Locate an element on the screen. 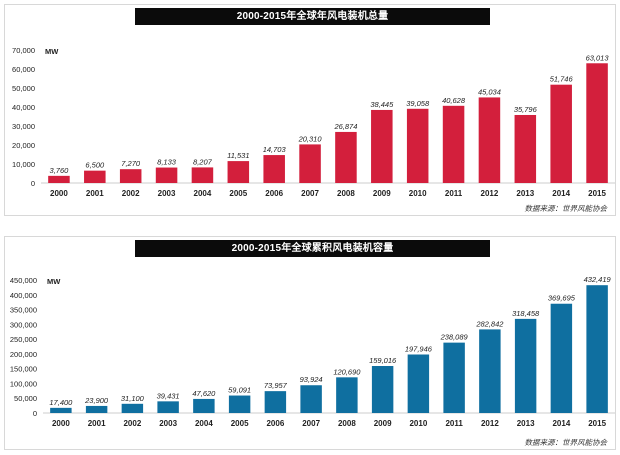  bar-value-label: 47,620 is located at coordinates (204, 393).